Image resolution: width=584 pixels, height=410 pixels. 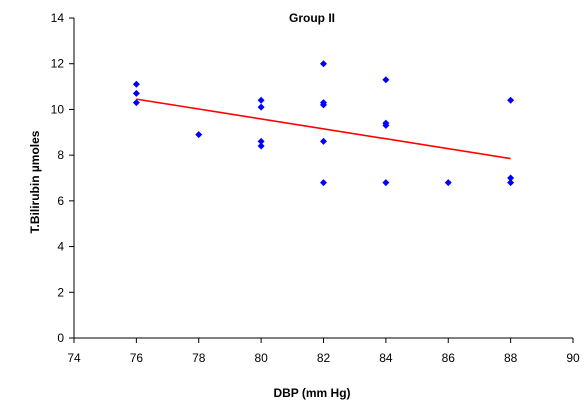 What do you see at coordinates (199, 358) in the screenshot?
I see `x-tick-label: 78` at bounding box center [199, 358].